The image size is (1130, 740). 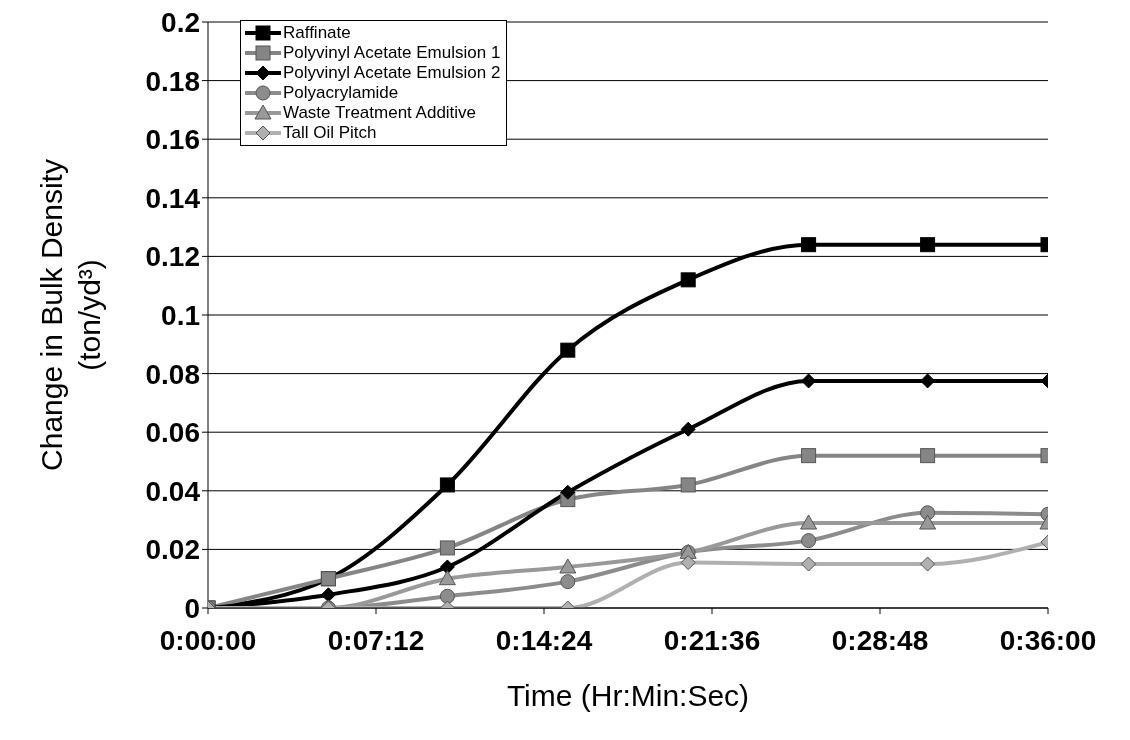 What do you see at coordinates (208, 640) in the screenshot?
I see `x-tick-label: 0:00:00` at bounding box center [208, 640].